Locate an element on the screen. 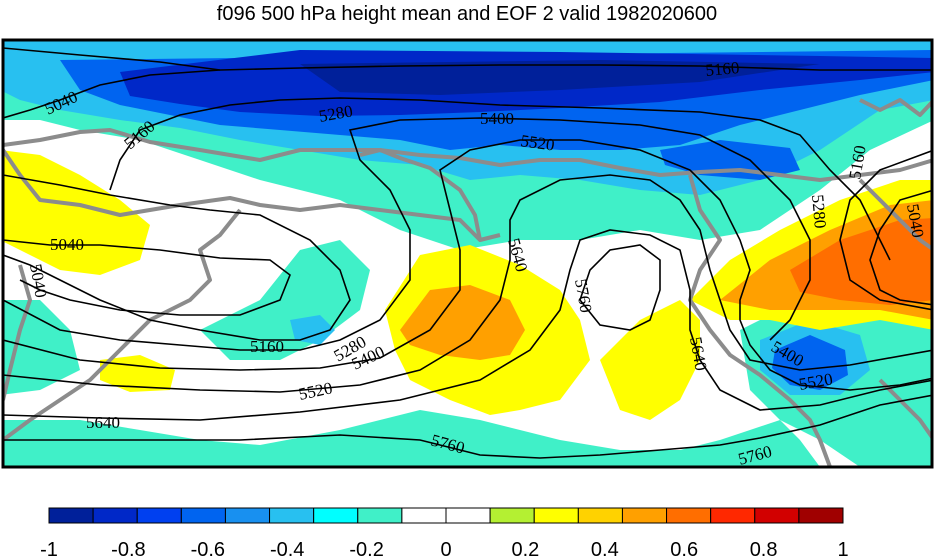 The width and height of the screenshot is (934, 558). contour-5760-bottom is located at coordinates (467, 426).